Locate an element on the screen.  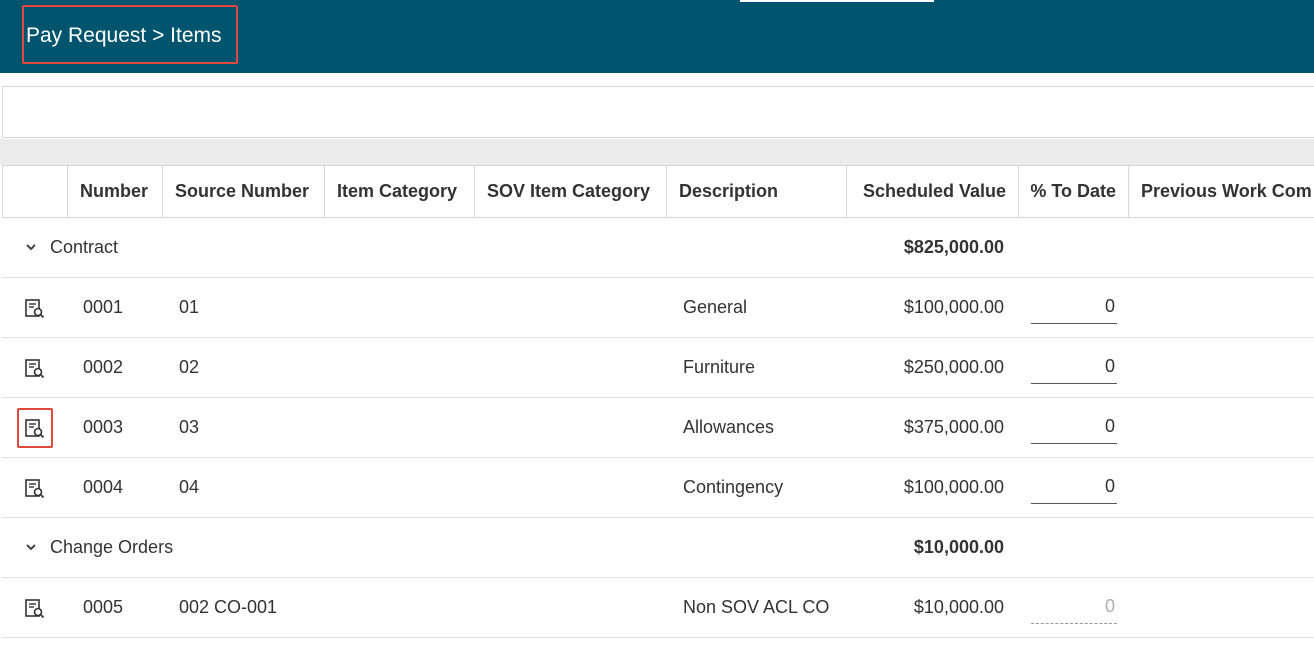
table-row: 0004 04 Contingency $100,000.00 is located at coordinates (658, 488).